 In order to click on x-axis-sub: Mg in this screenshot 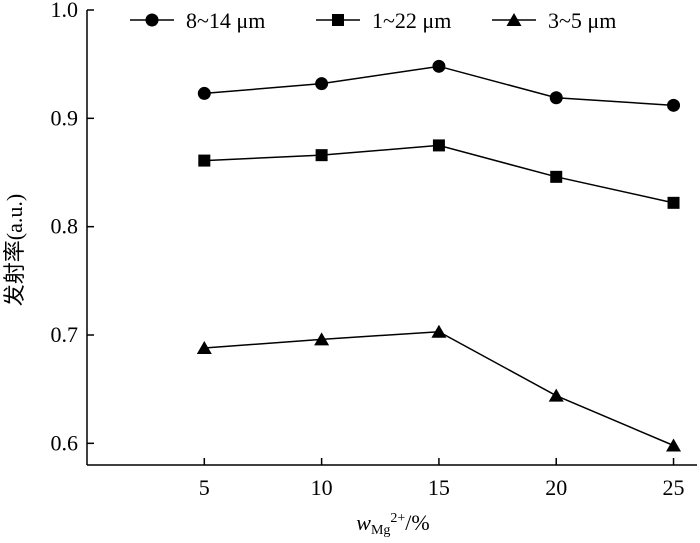, I will do `click(380, 530)`.